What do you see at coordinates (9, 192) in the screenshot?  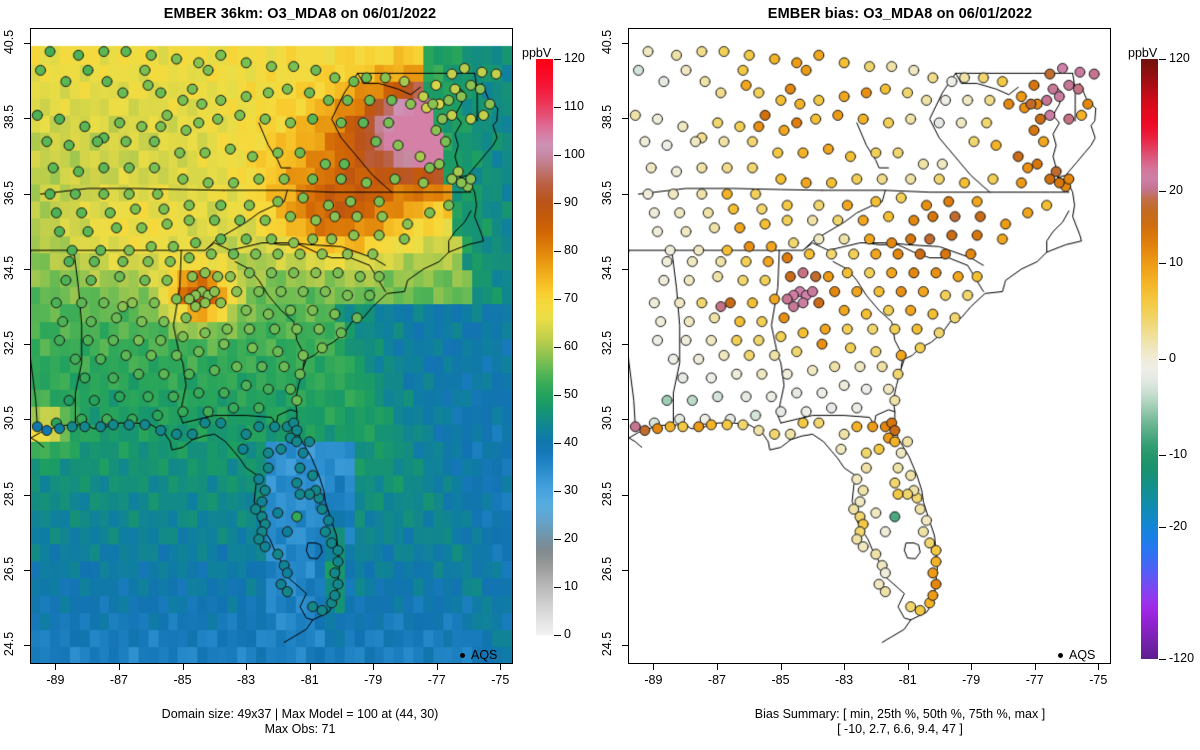 I see `y-axis-tick-label: 36.5` at bounding box center [9, 192].